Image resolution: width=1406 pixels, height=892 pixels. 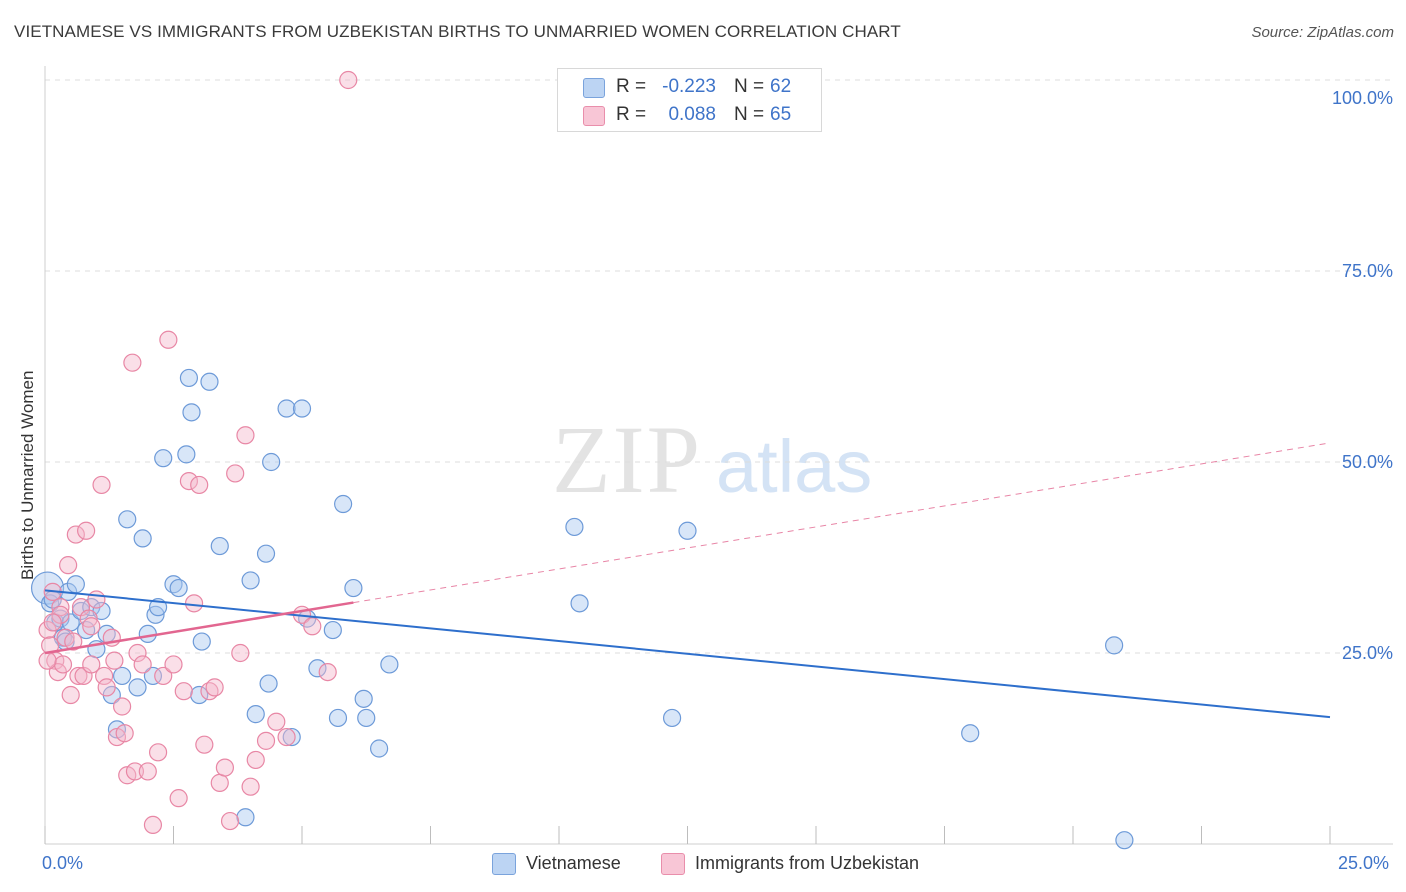 I want to click on legend-row-uzbekistan: R = 0.088 N = 65, so click(x=689, y=115).